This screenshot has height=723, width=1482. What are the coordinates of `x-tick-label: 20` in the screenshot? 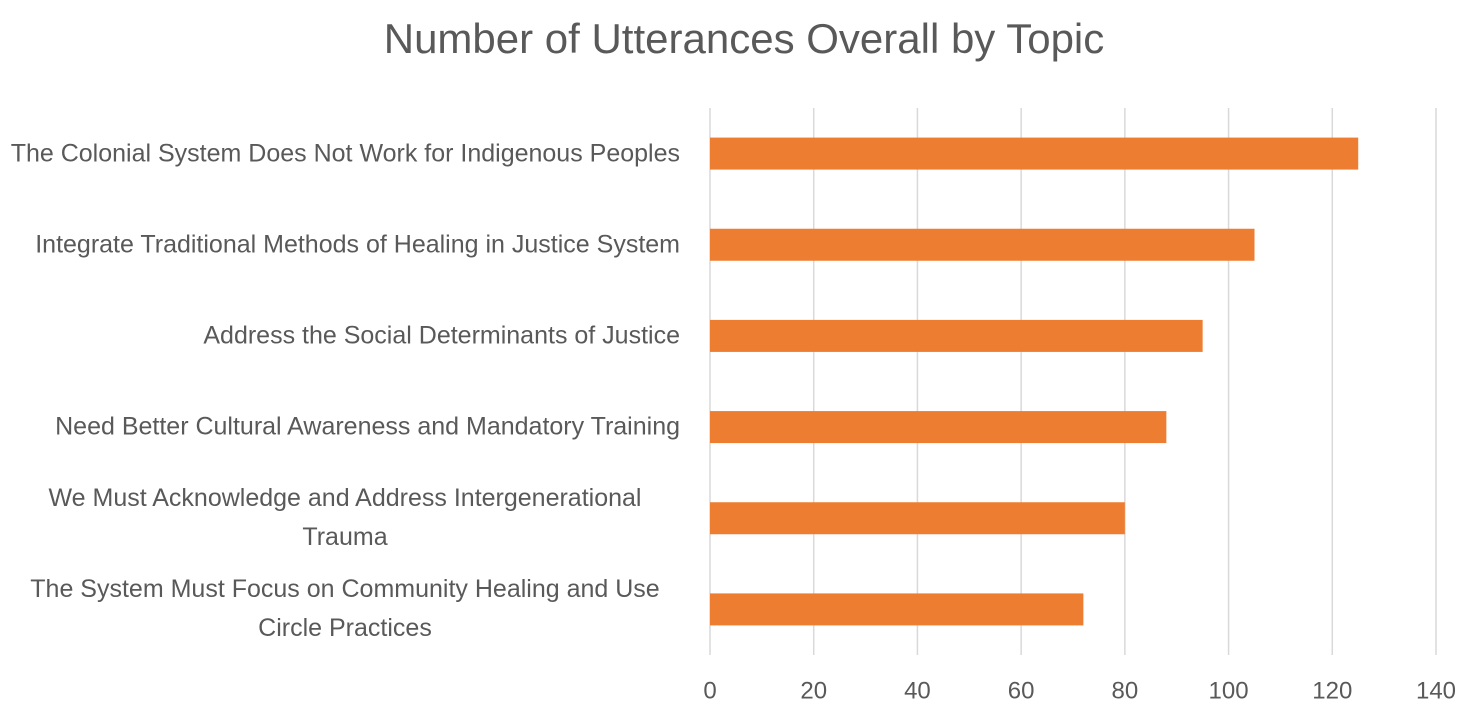 It's located at (813, 690).